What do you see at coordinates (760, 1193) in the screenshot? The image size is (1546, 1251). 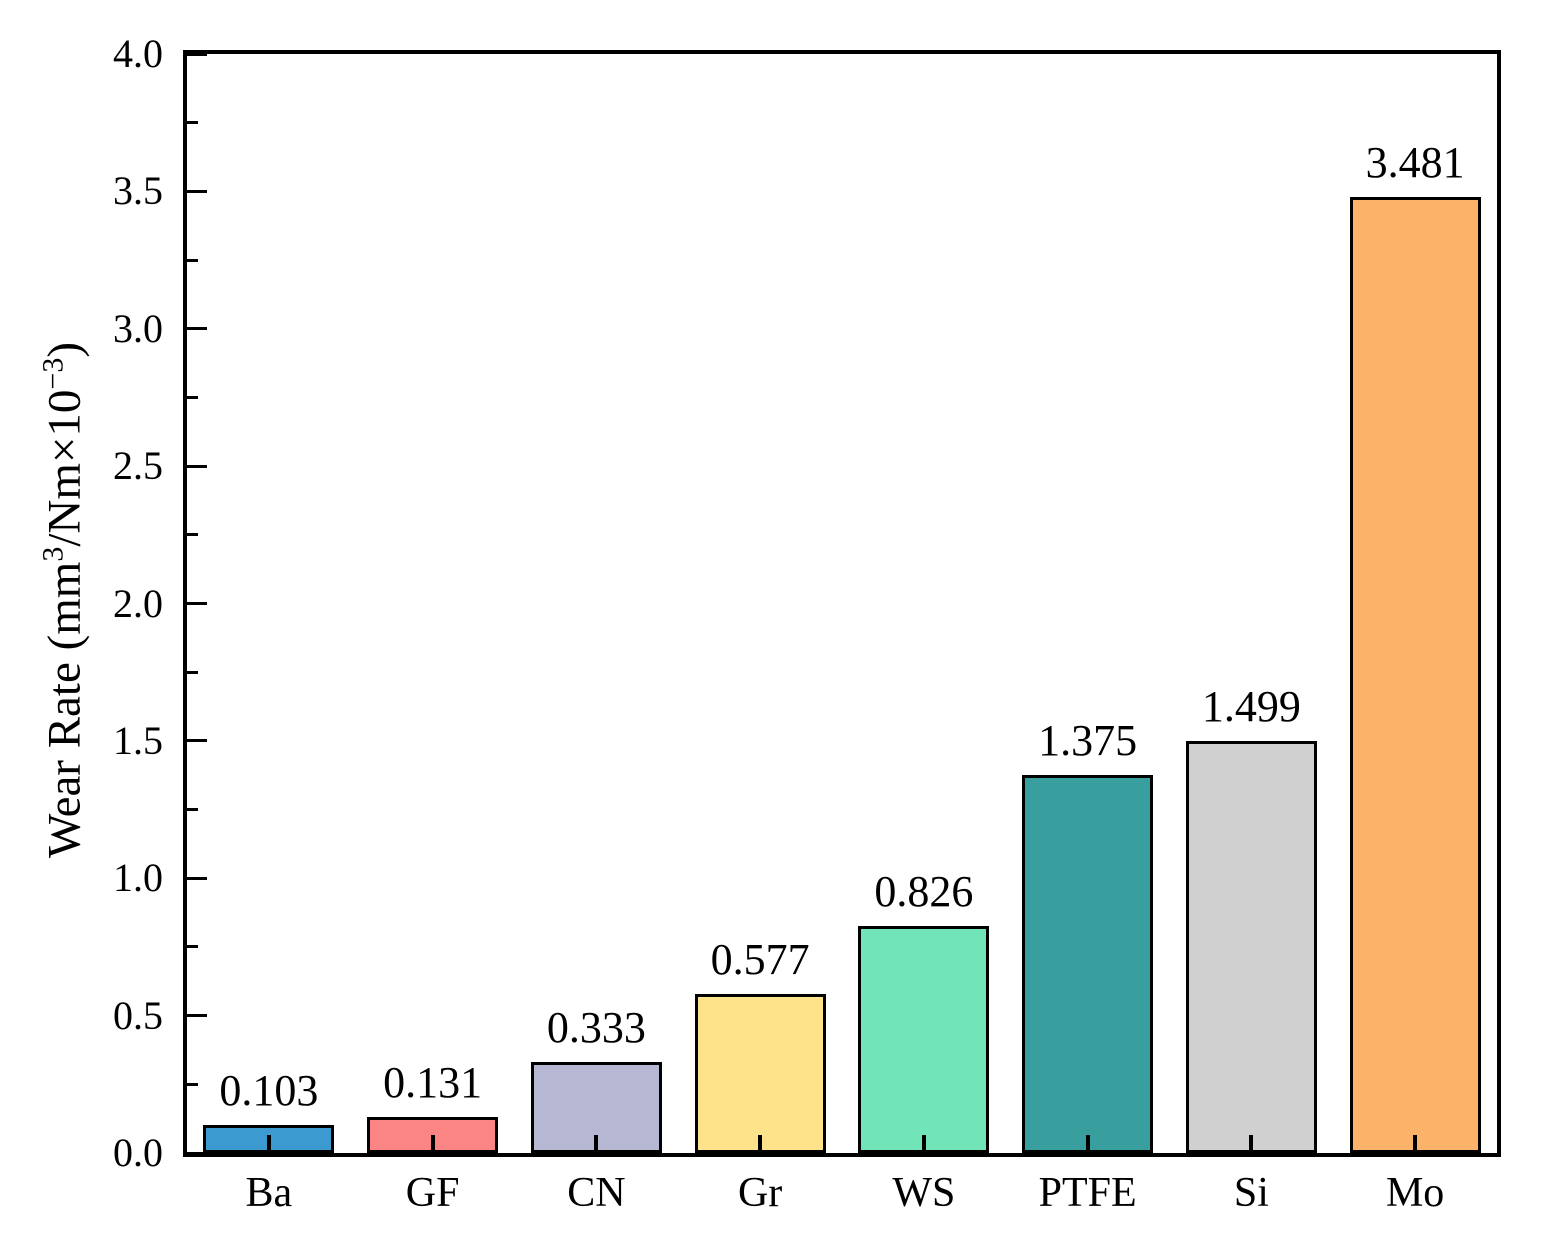 I see `x-category-label-Gr: Gr` at bounding box center [760, 1193].